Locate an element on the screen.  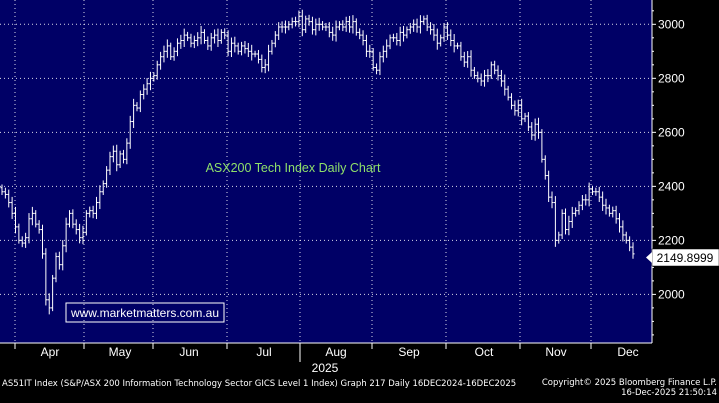
year-label: 2025 is located at coordinates (325, 368).